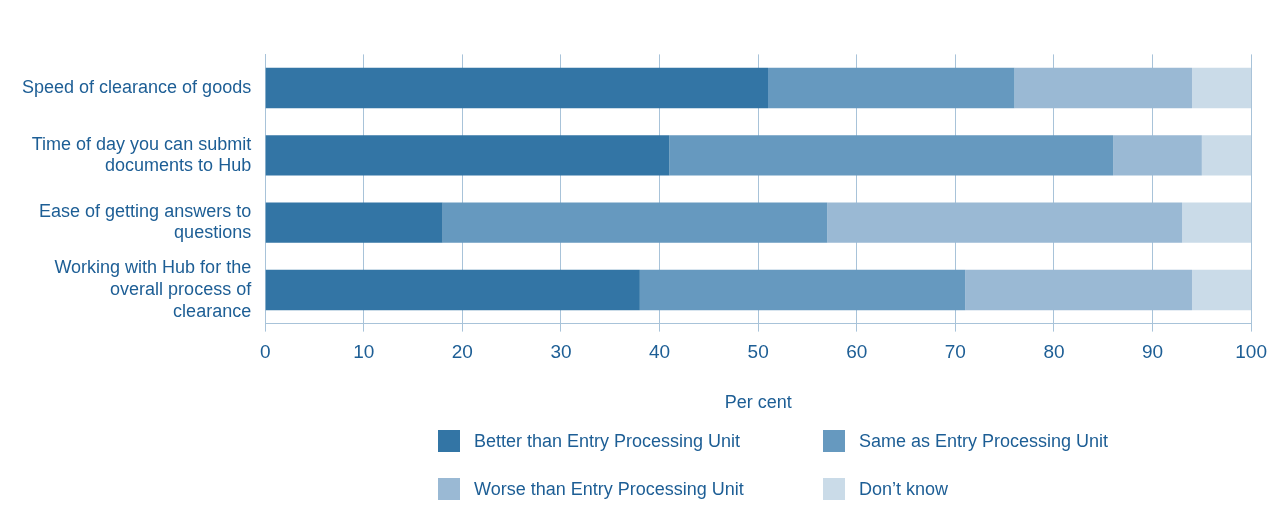 This screenshot has height=505, width=1285. What do you see at coordinates (561, 352) in the screenshot?
I see `x-tick-label: 30` at bounding box center [561, 352].